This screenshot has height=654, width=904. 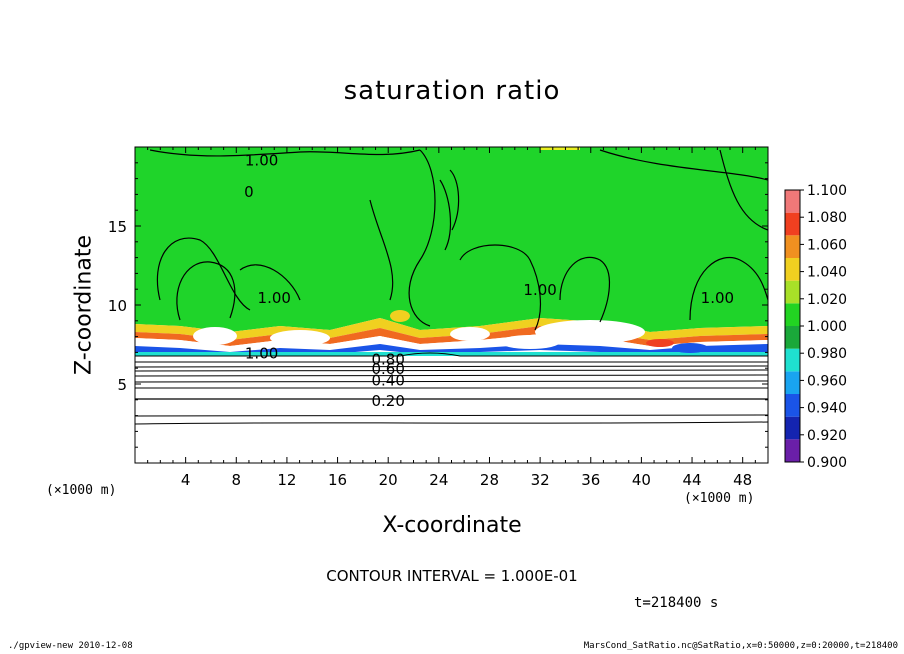 What do you see at coordinates (827, 436) in the screenshot?
I see `colorbar-label: 0.920` at bounding box center [827, 436].